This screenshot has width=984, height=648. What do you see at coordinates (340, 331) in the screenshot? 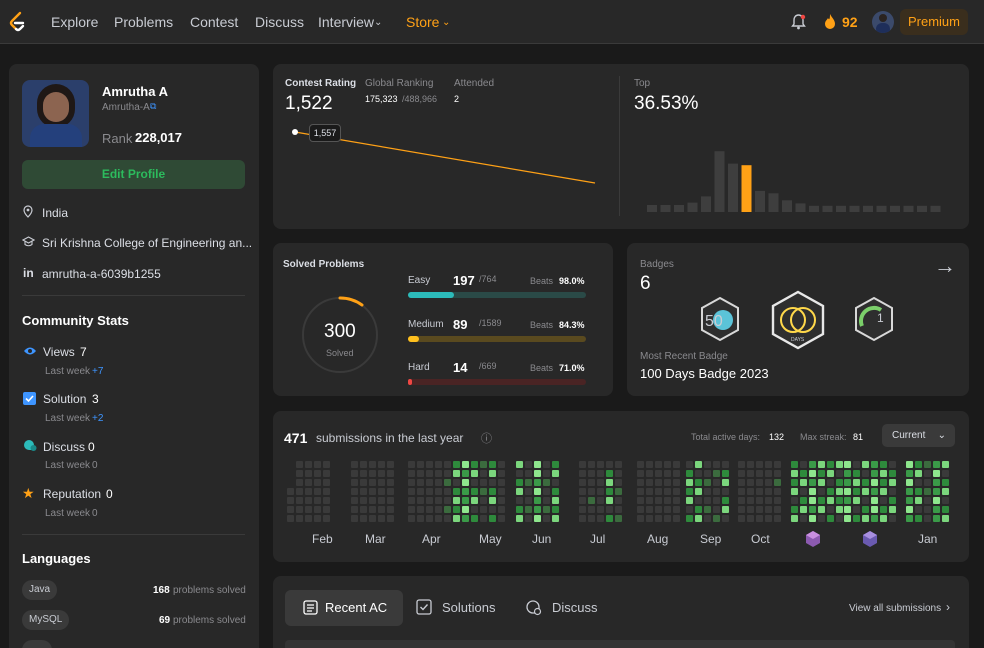
I see `solved-total: 300` at bounding box center [340, 331].